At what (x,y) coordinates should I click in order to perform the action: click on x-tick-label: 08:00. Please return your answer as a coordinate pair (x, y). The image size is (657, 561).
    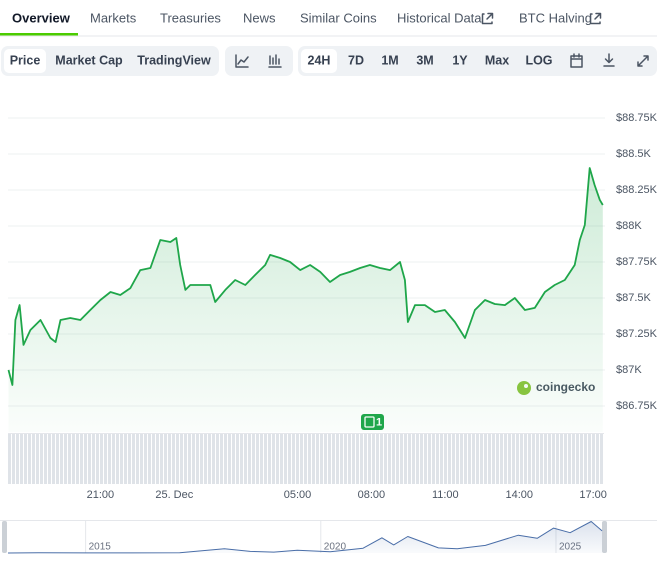
    Looking at the image, I should click on (372, 495).